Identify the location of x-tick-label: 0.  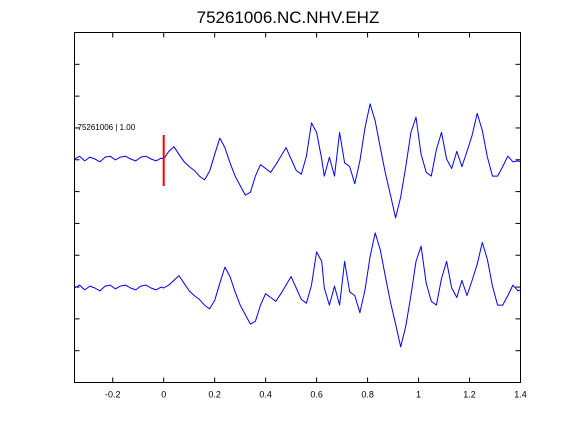
(163, 395).